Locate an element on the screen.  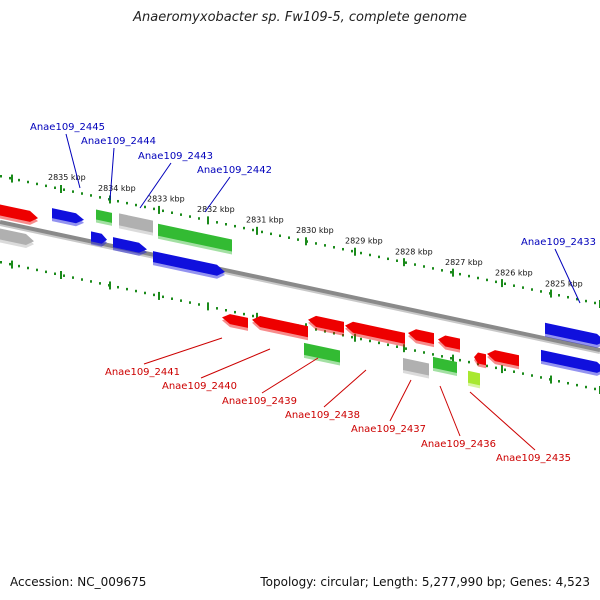
gene-label-reverse: Anae109_2435 is located at coordinates (533, 458).